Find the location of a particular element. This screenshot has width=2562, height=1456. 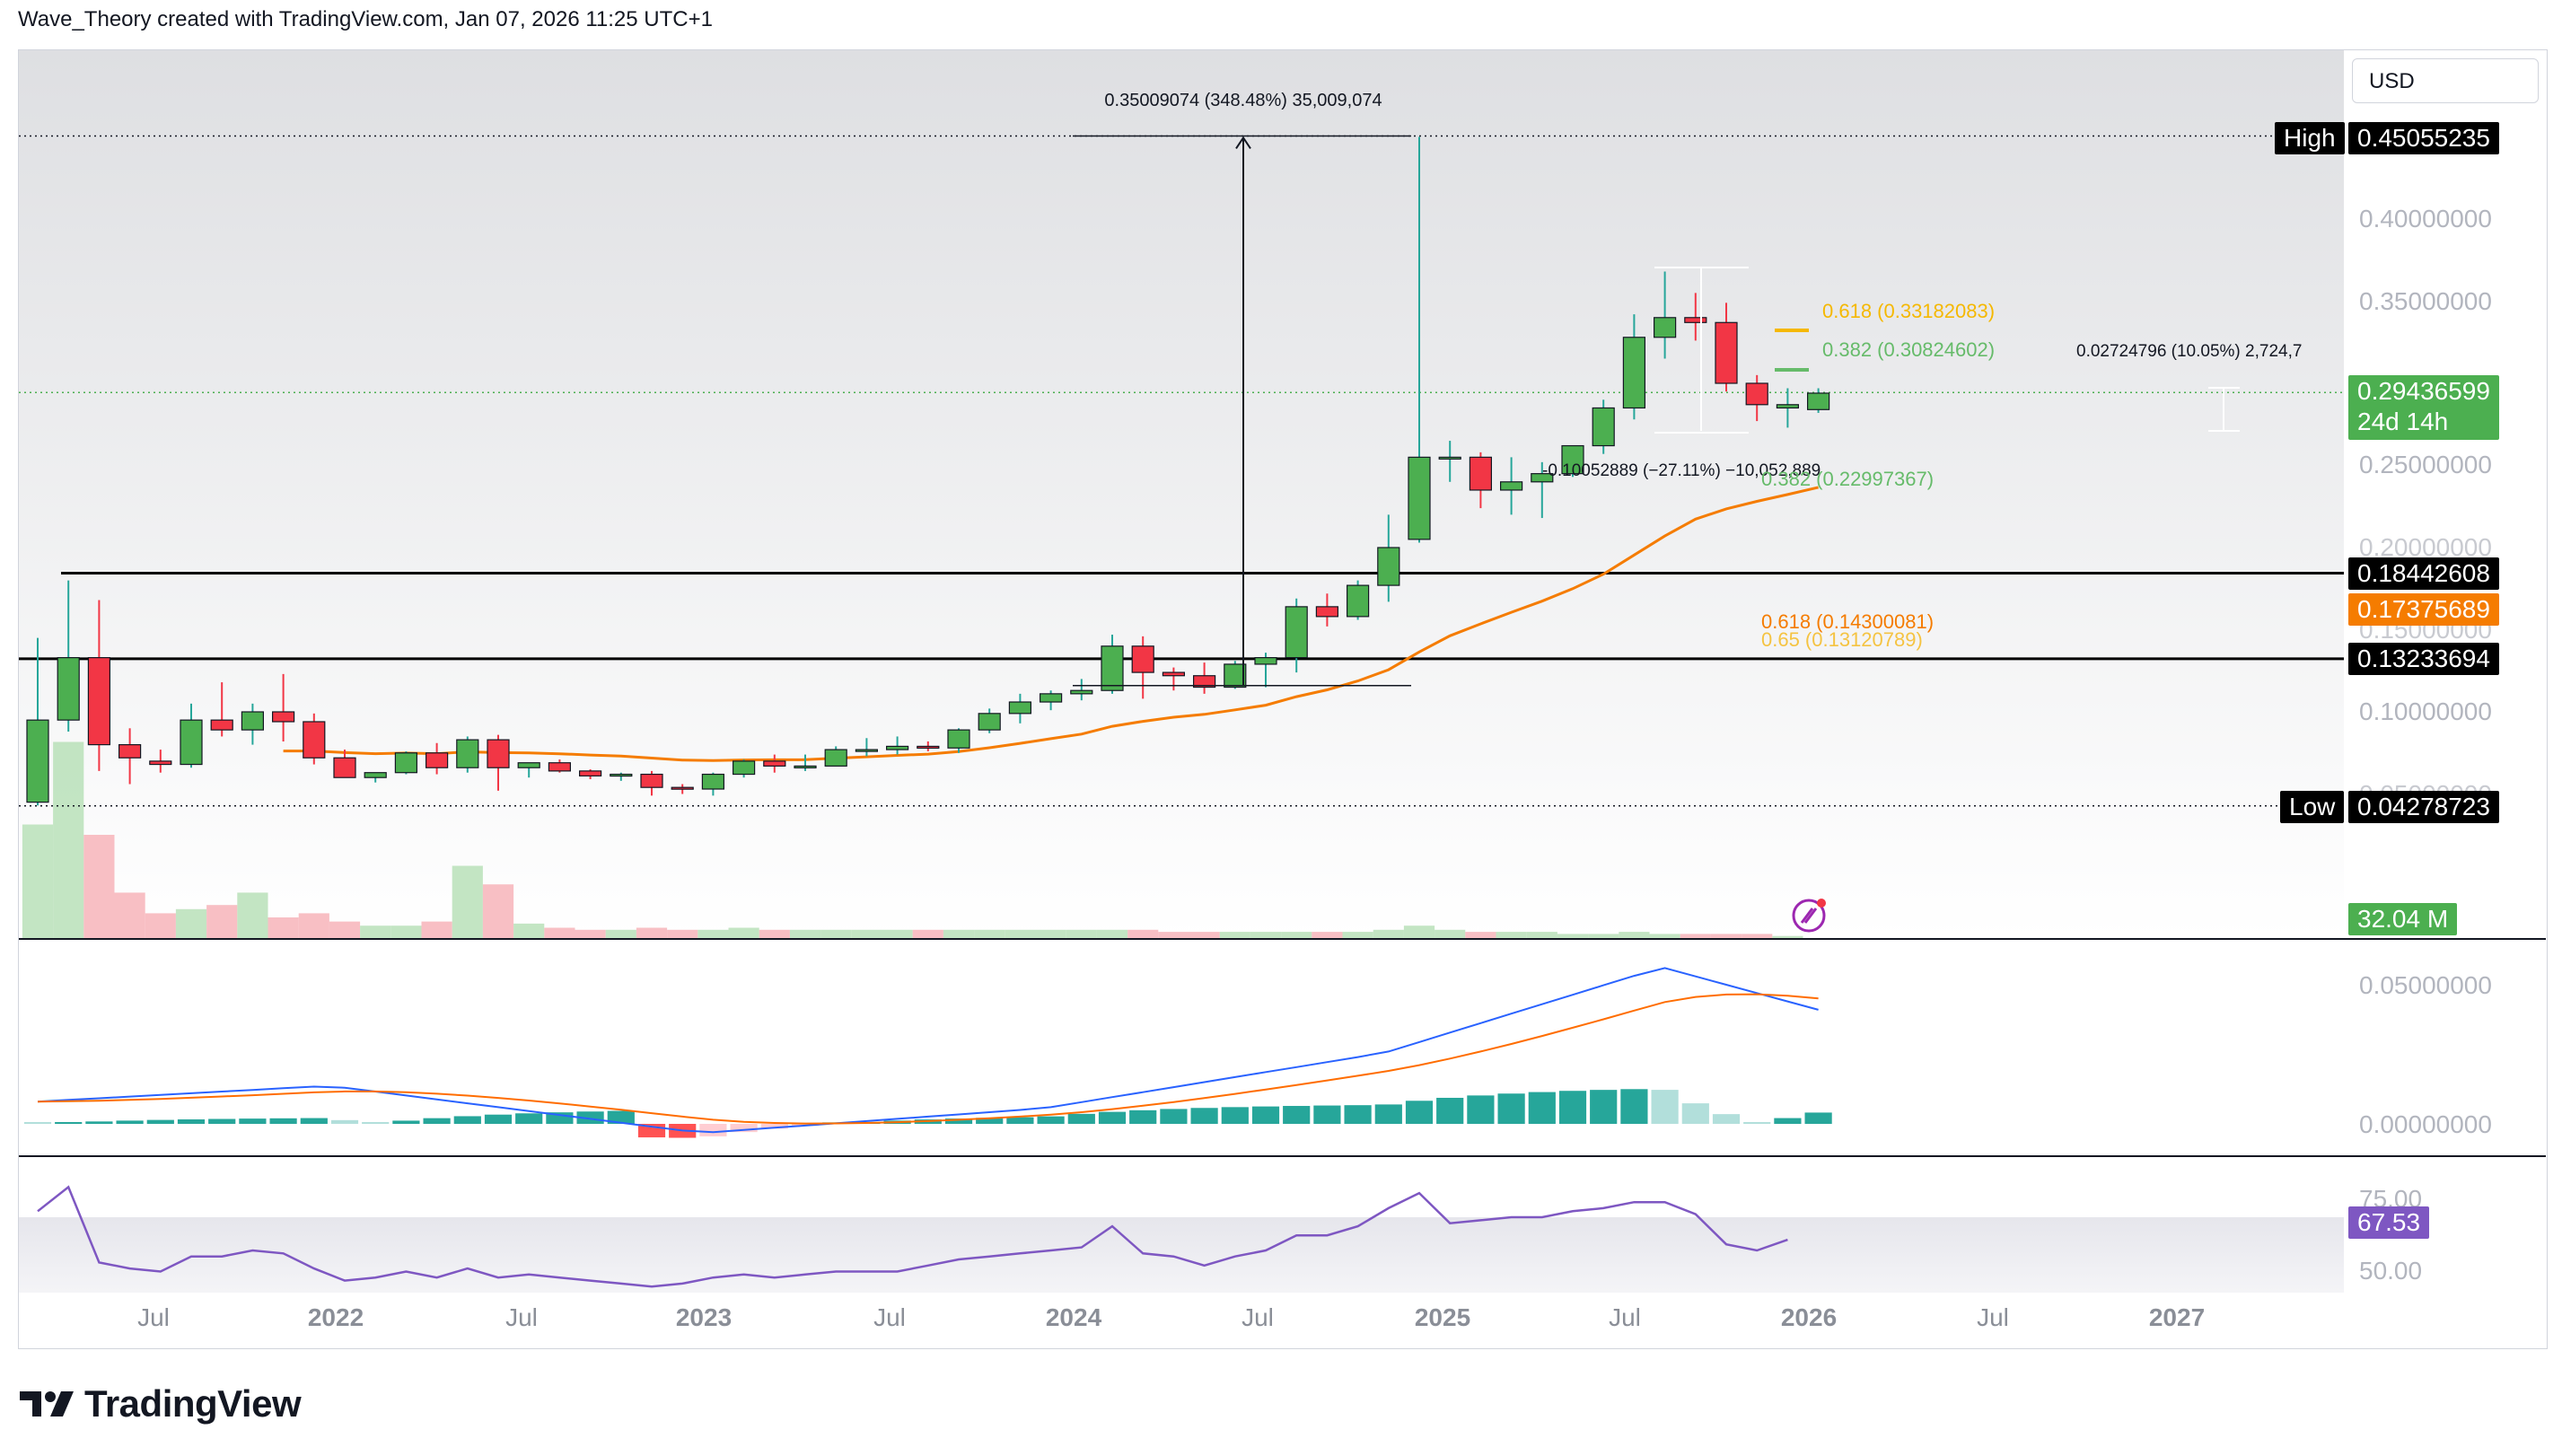

time-axis-label: 2026 is located at coordinates (1809, 1317).